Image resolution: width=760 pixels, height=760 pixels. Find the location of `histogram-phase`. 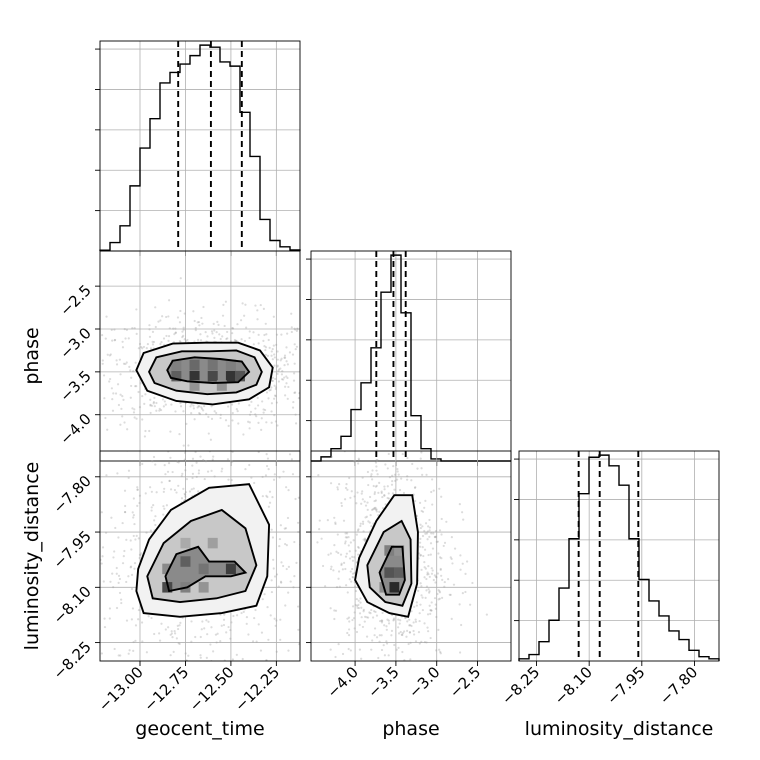

histogram-phase is located at coordinates (411, 358).